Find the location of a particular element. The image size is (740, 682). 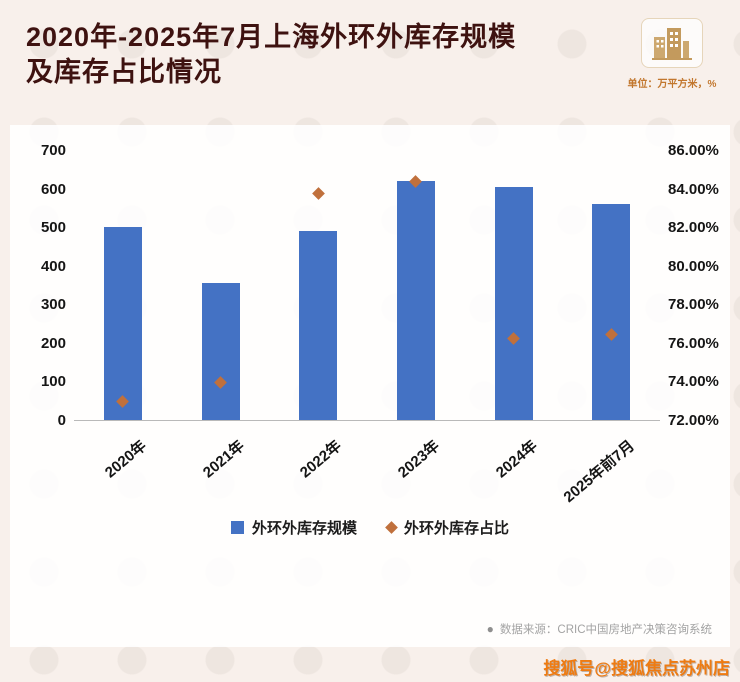

right-axis-tick: 82.00% is located at coordinates (693, 228).